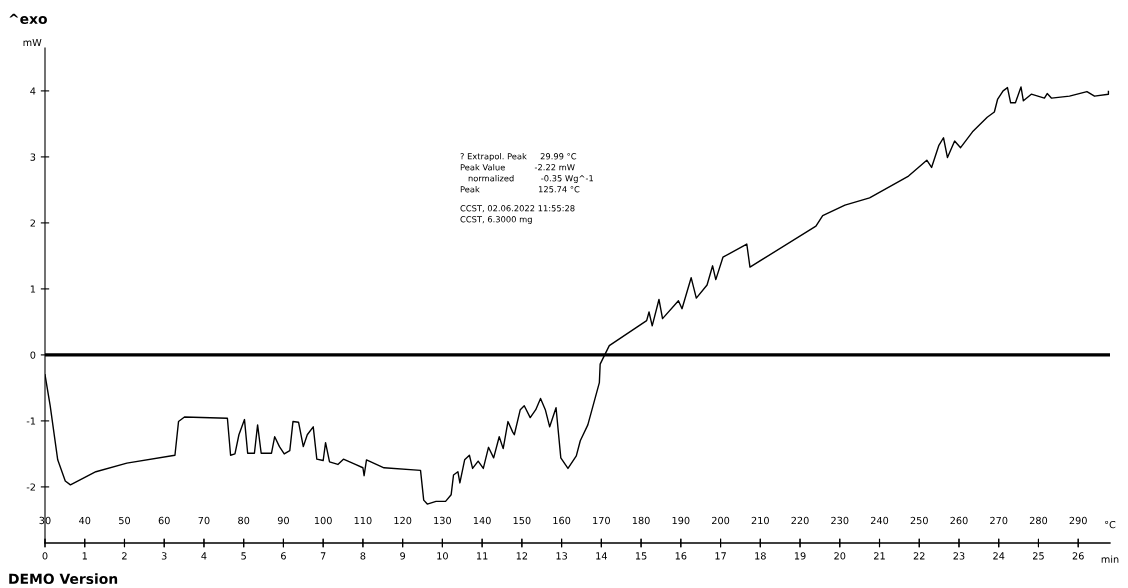 The width and height of the screenshot is (1128, 588). What do you see at coordinates (517, 209) in the screenshot?
I see `annotation: CCST, 02.06.2022 11:55:28` at bounding box center [517, 209].